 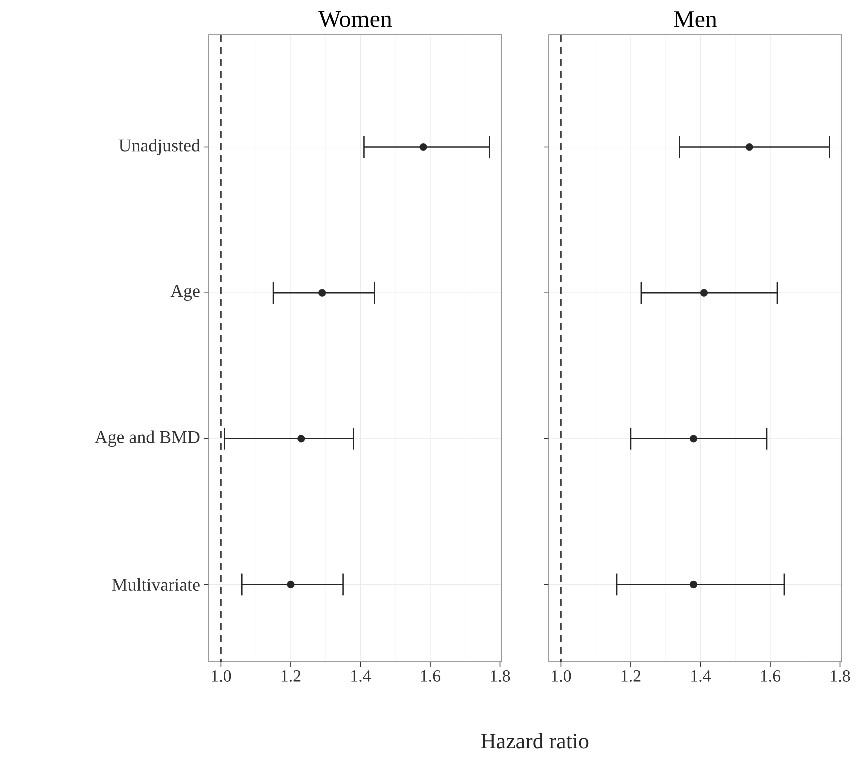 What do you see at coordinates (156, 585) in the screenshot?
I see `y-tick-label: Multivariate` at bounding box center [156, 585].